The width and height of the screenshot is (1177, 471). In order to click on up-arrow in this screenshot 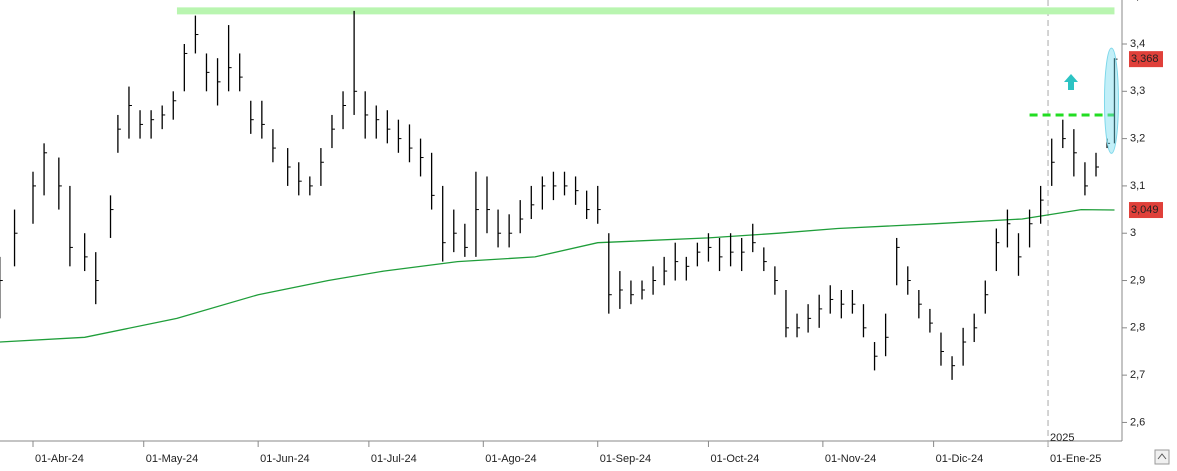, I will do `click(1071, 82)`.